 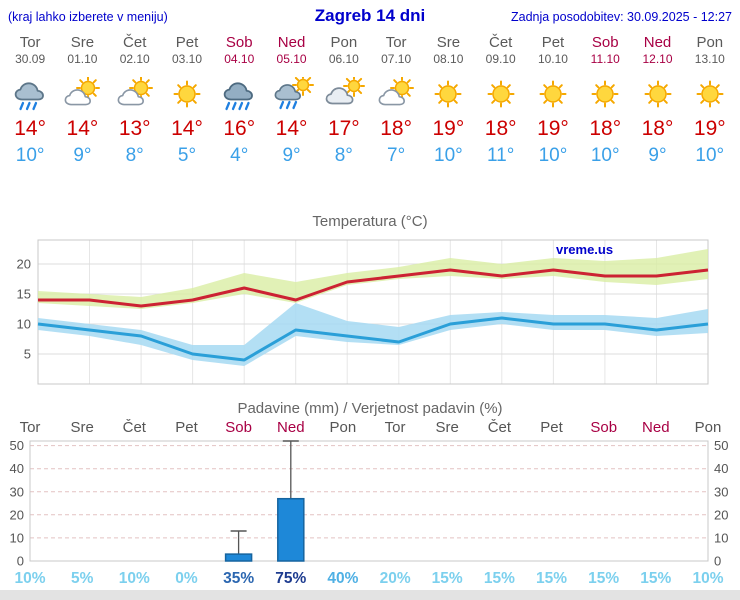 I want to click on forecast-day-column: Ned 12.10 18° 9°, so click(x=657, y=100).